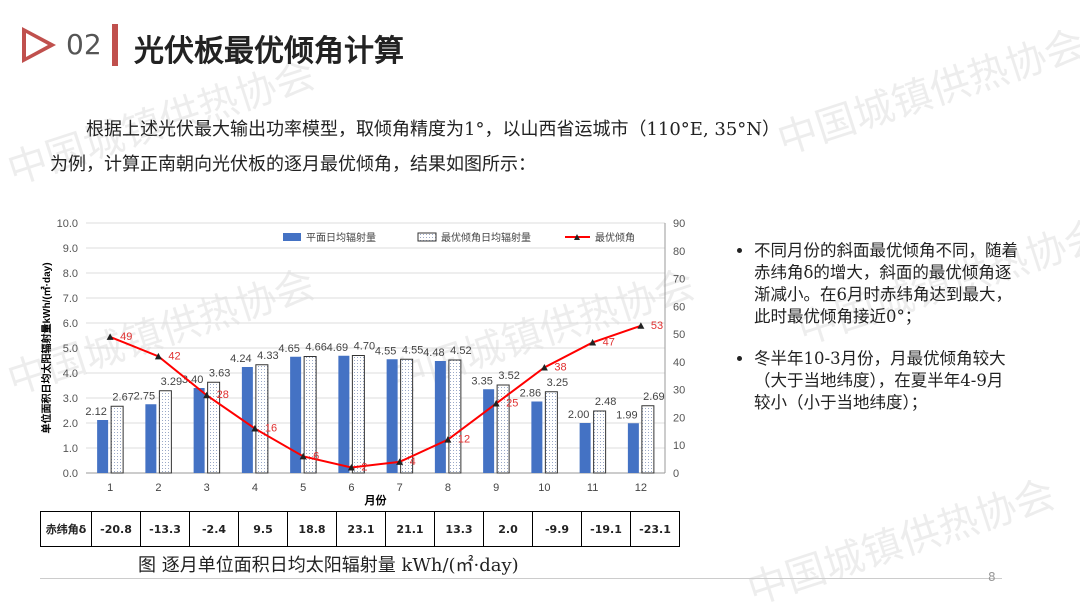  I want to click on y2-tick-label: 0, so click(676, 474).